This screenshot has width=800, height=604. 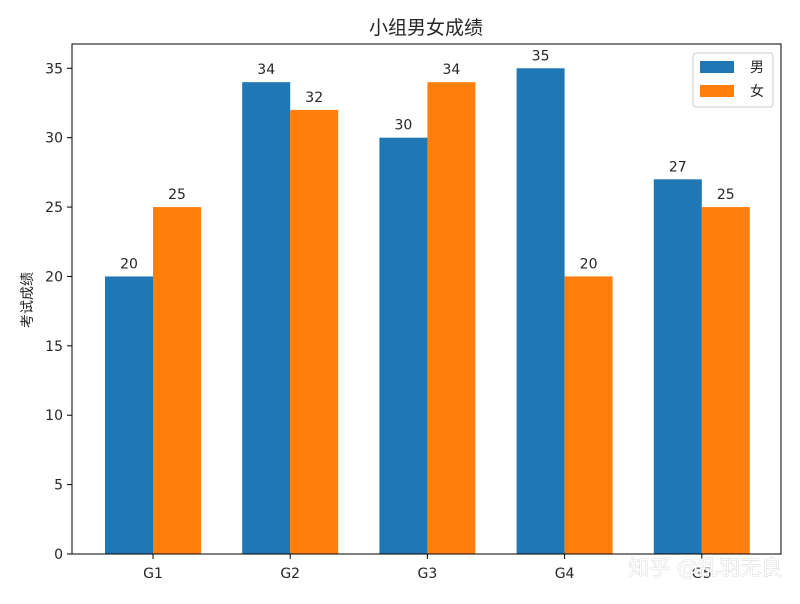 What do you see at coordinates (314, 331) in the screenshot?
I see `bar-G2-女` at bounding box center [314, 331].